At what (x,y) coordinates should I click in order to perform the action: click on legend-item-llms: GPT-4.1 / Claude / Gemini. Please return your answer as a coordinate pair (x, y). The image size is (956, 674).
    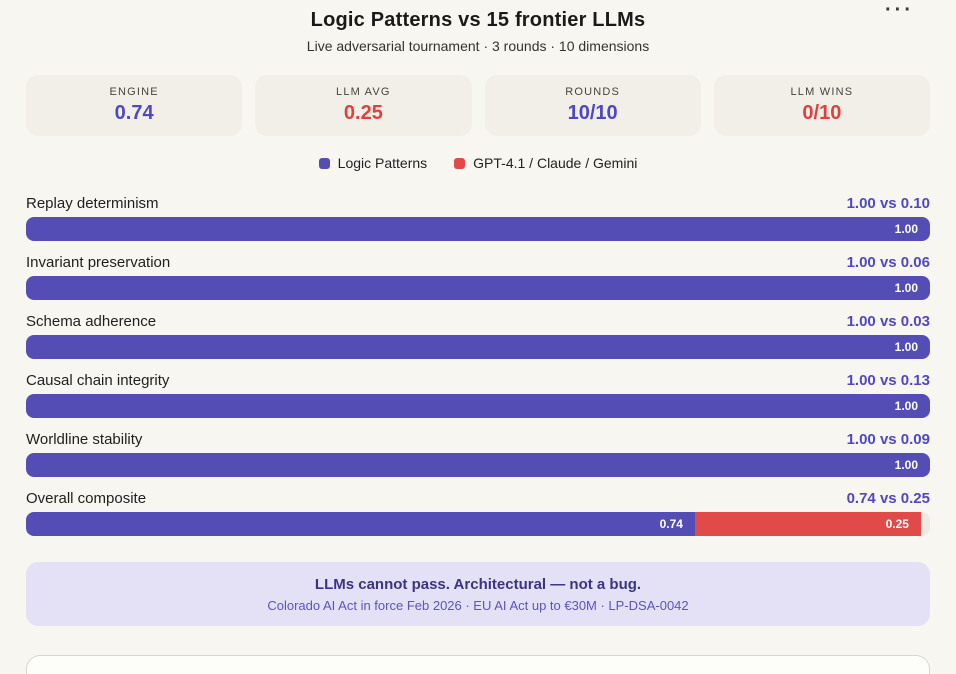
    Looking at the image, I should click on (545, 163).